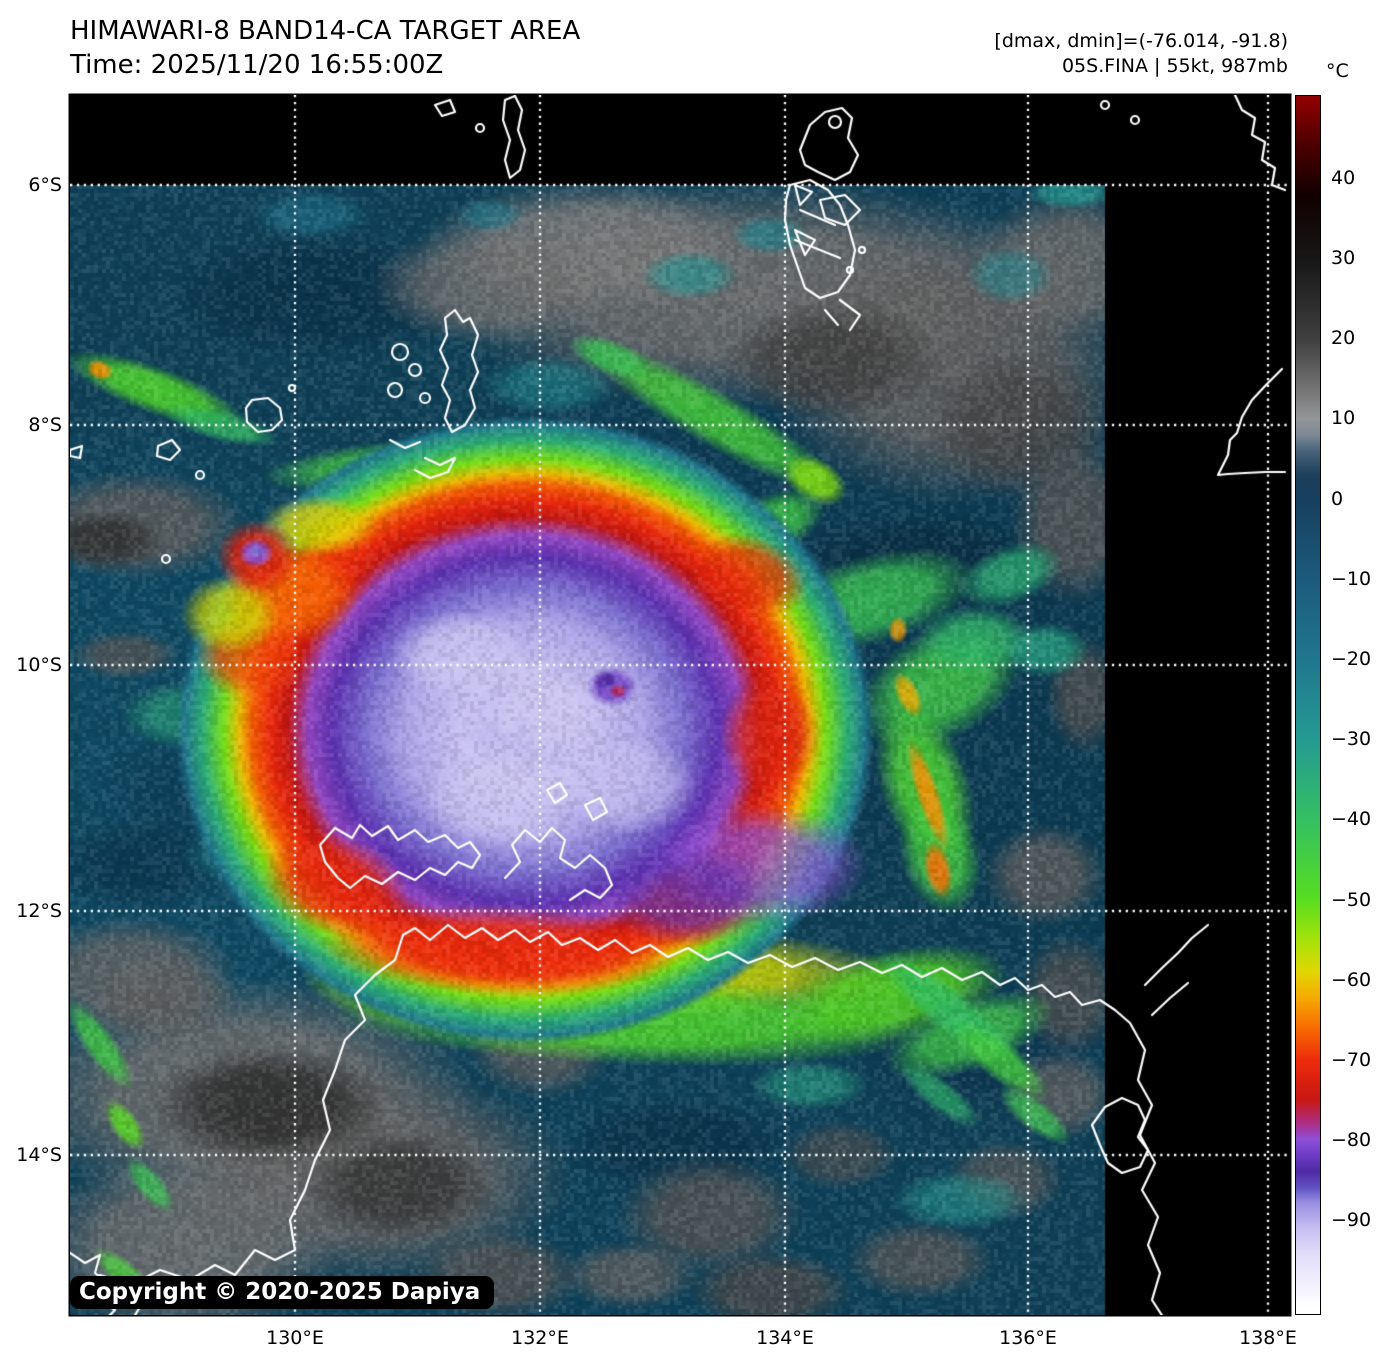 Image resolution: width=1388 pixels, height=1359 pixels. I want to click on colorbar-tick-label: 30, so click(1343, 258).